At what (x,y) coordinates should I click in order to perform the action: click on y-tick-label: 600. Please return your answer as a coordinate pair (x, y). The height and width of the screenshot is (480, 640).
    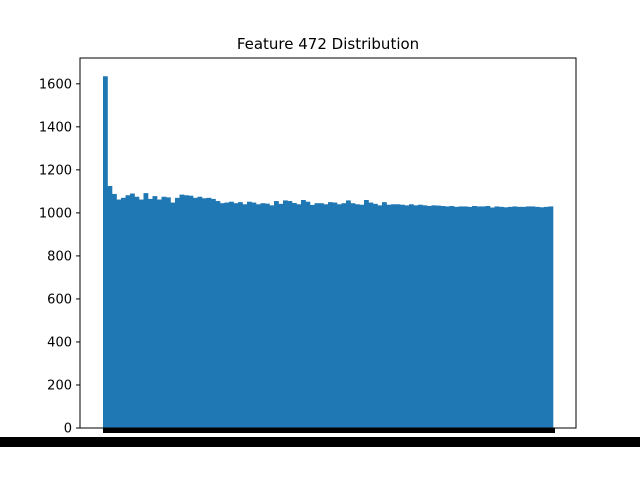
    Looking at the image, I should click on (59, 299).